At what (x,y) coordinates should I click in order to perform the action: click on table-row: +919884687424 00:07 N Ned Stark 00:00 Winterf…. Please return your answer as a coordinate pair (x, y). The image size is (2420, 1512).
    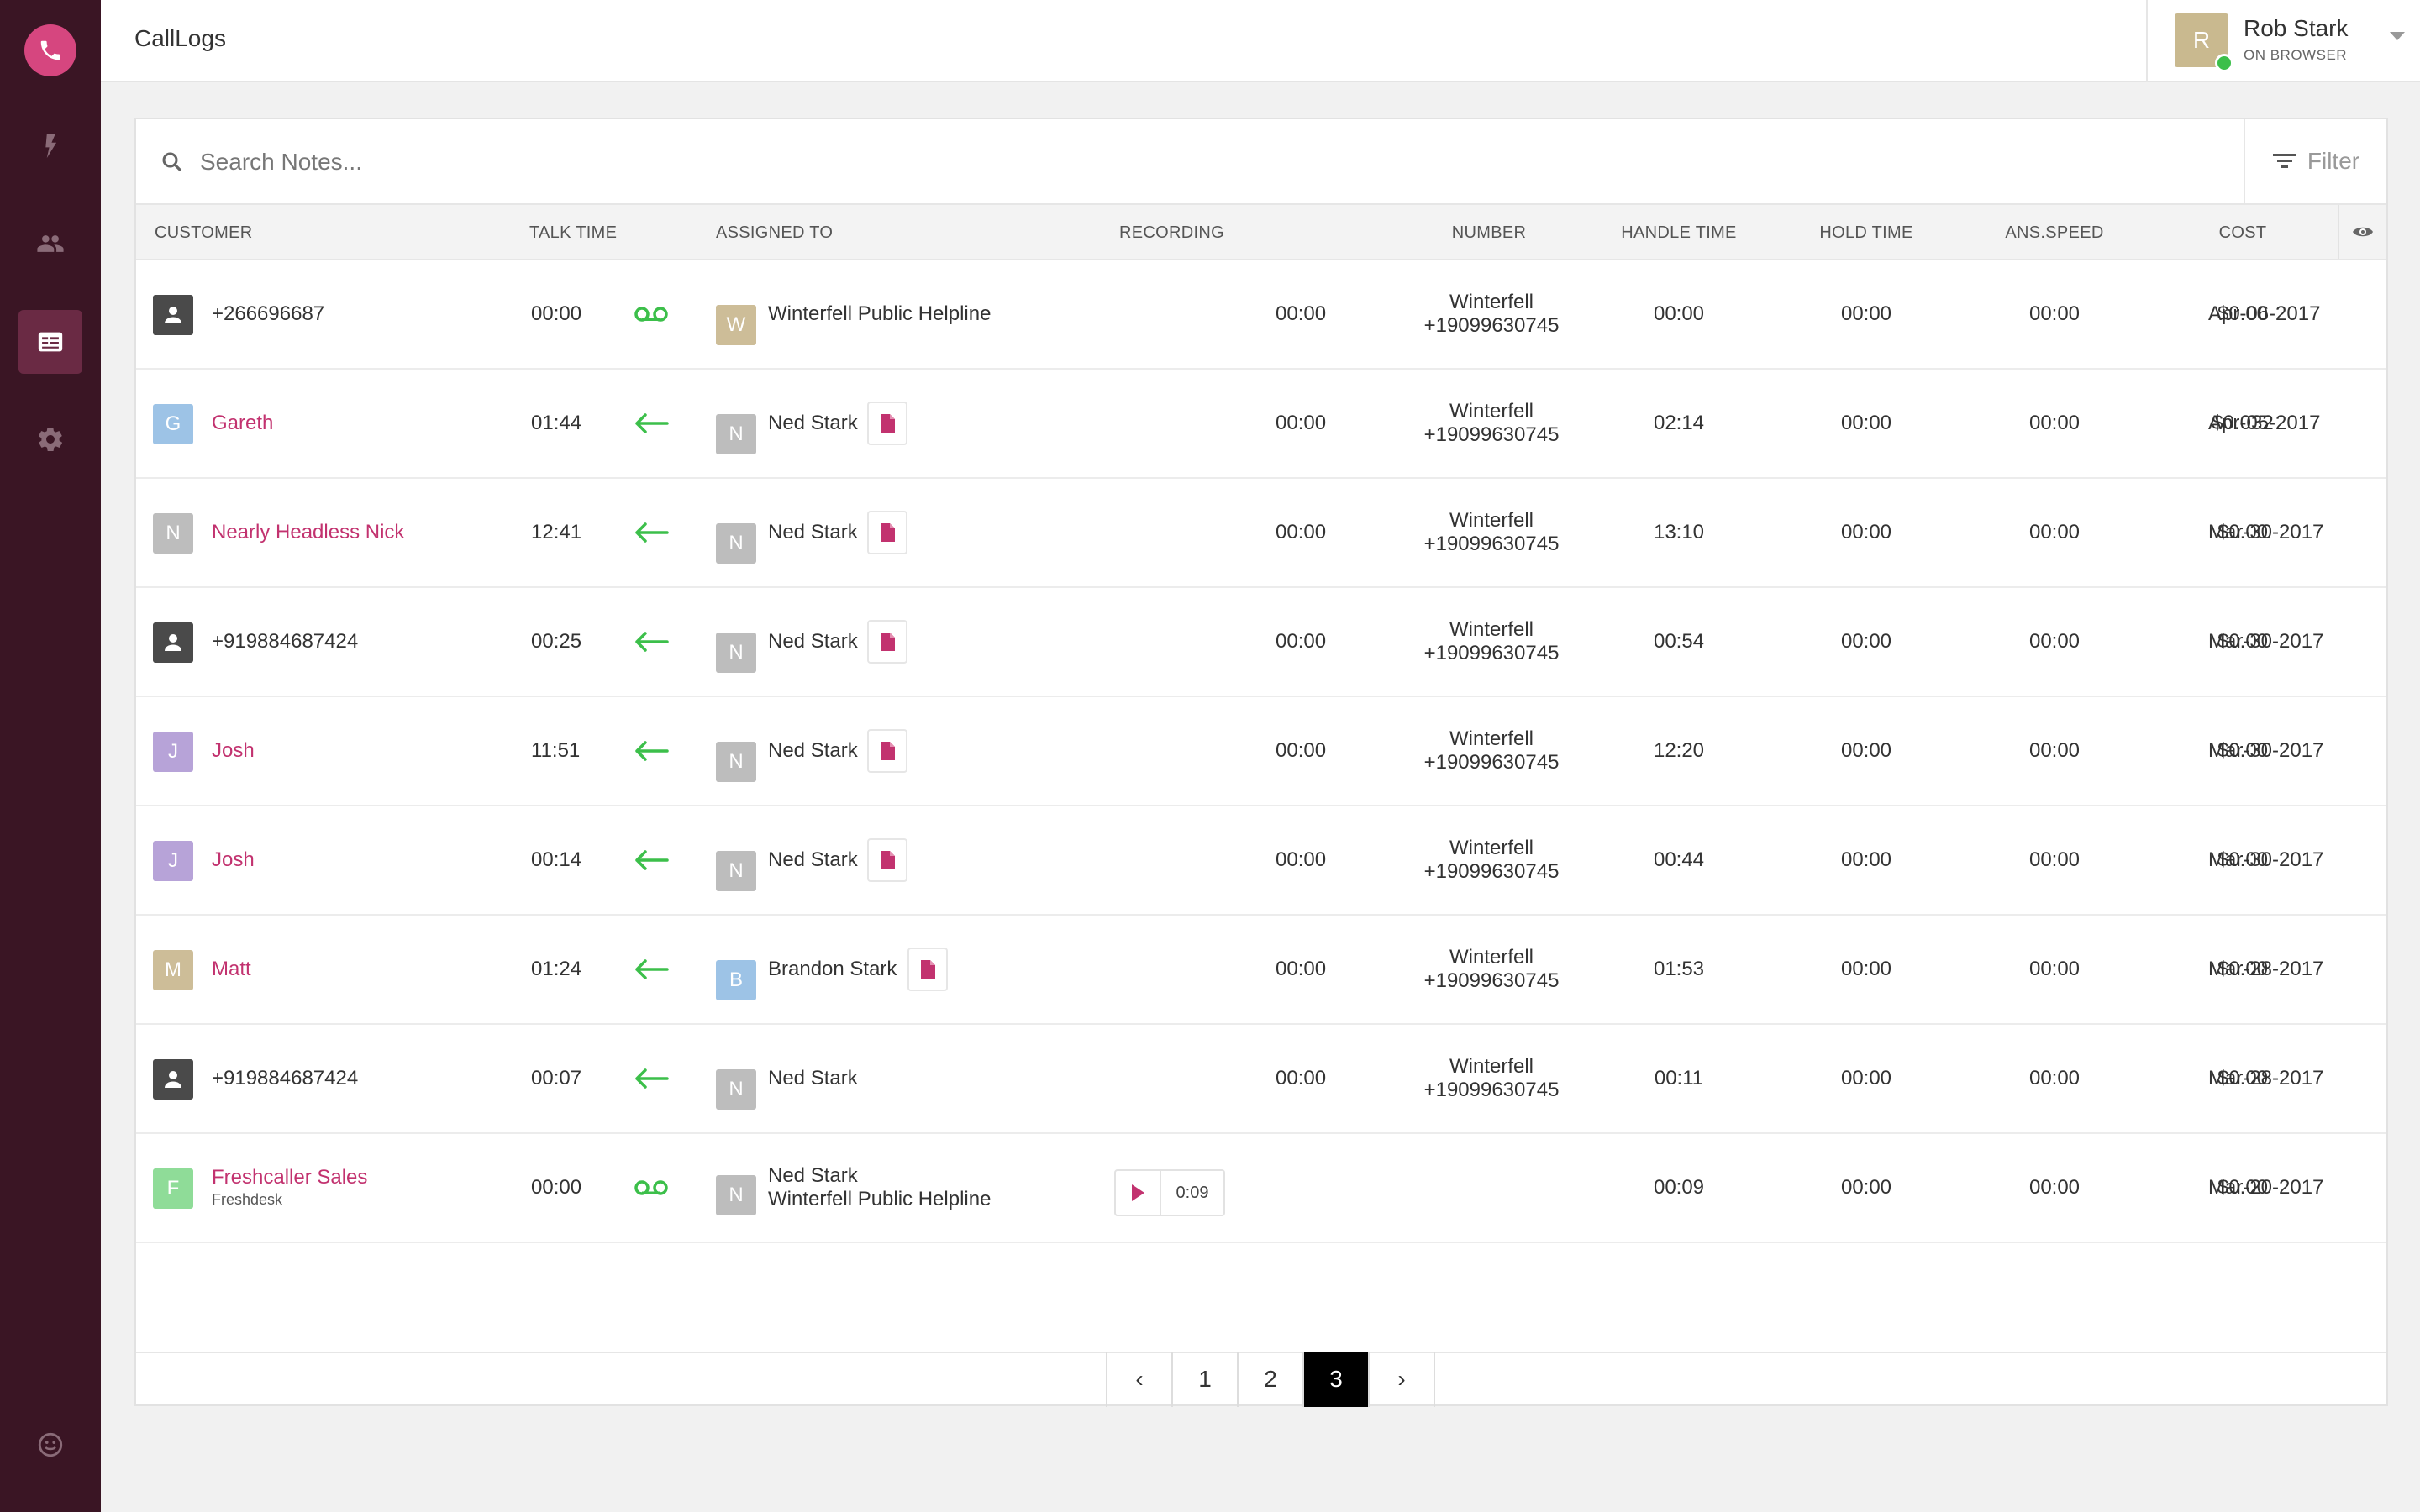
    Looking at the image, I should click on (1261, 1079).